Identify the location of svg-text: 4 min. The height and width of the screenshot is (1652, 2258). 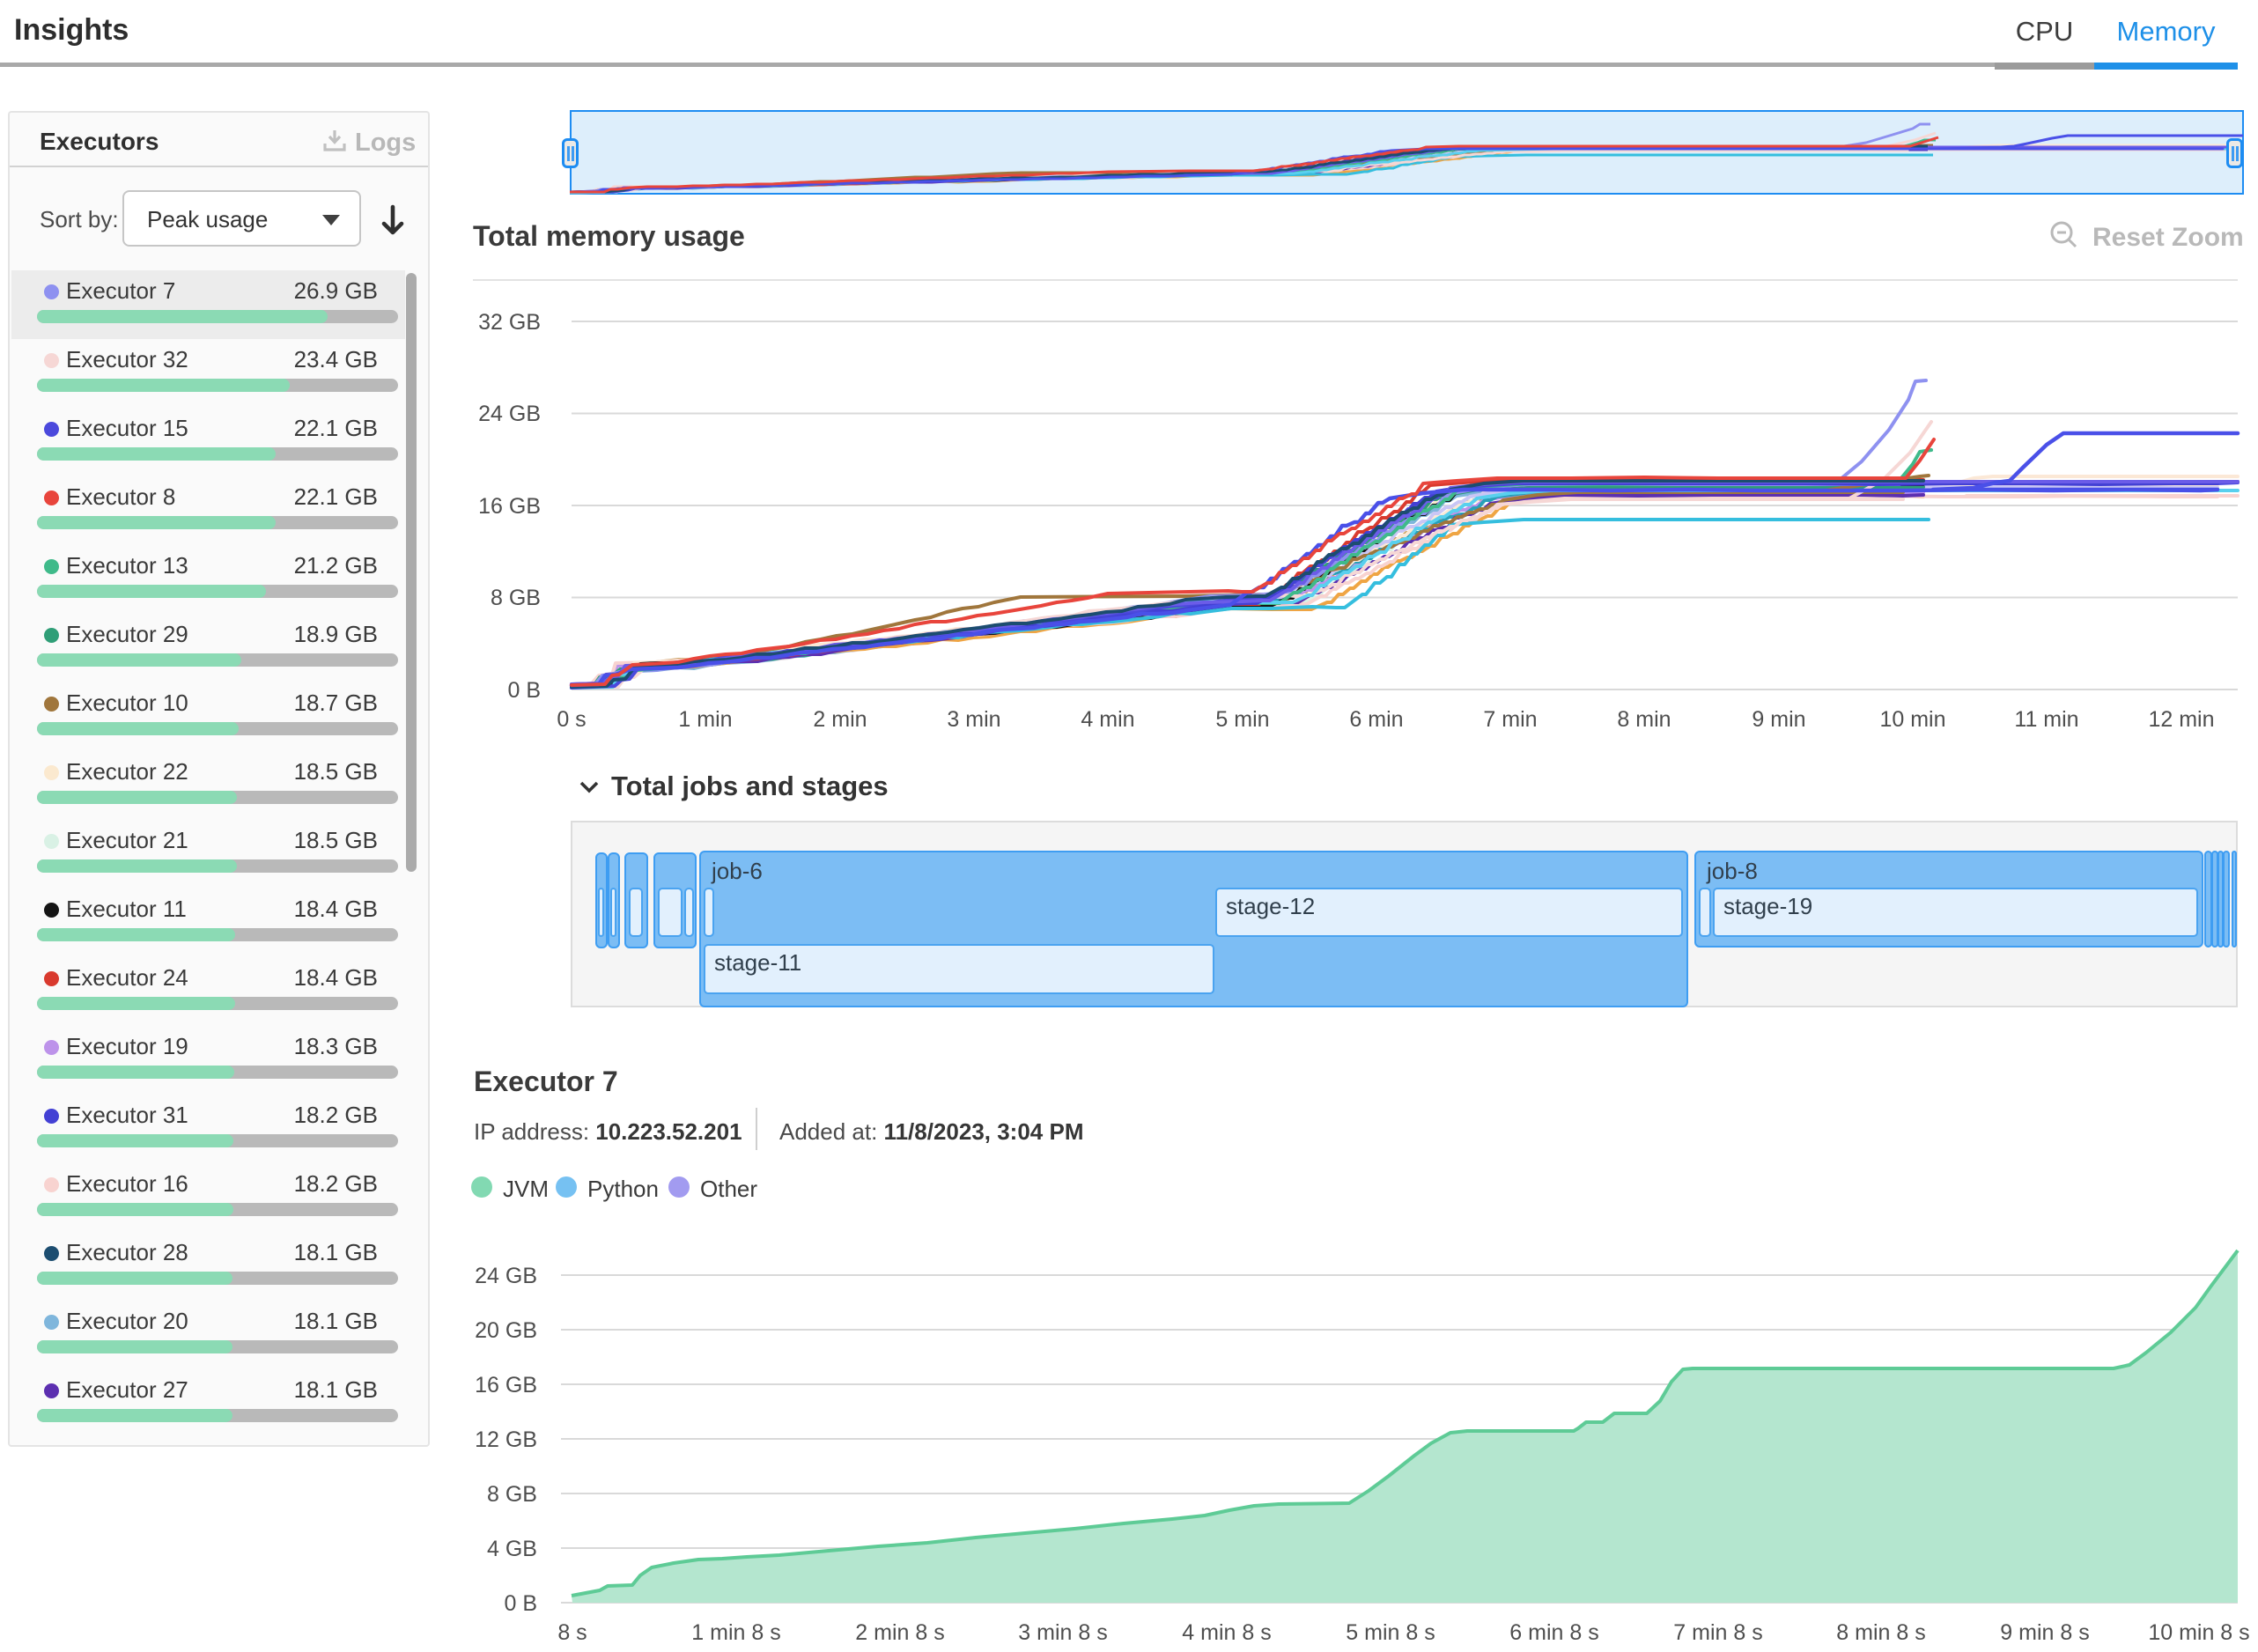
(1107, 720).